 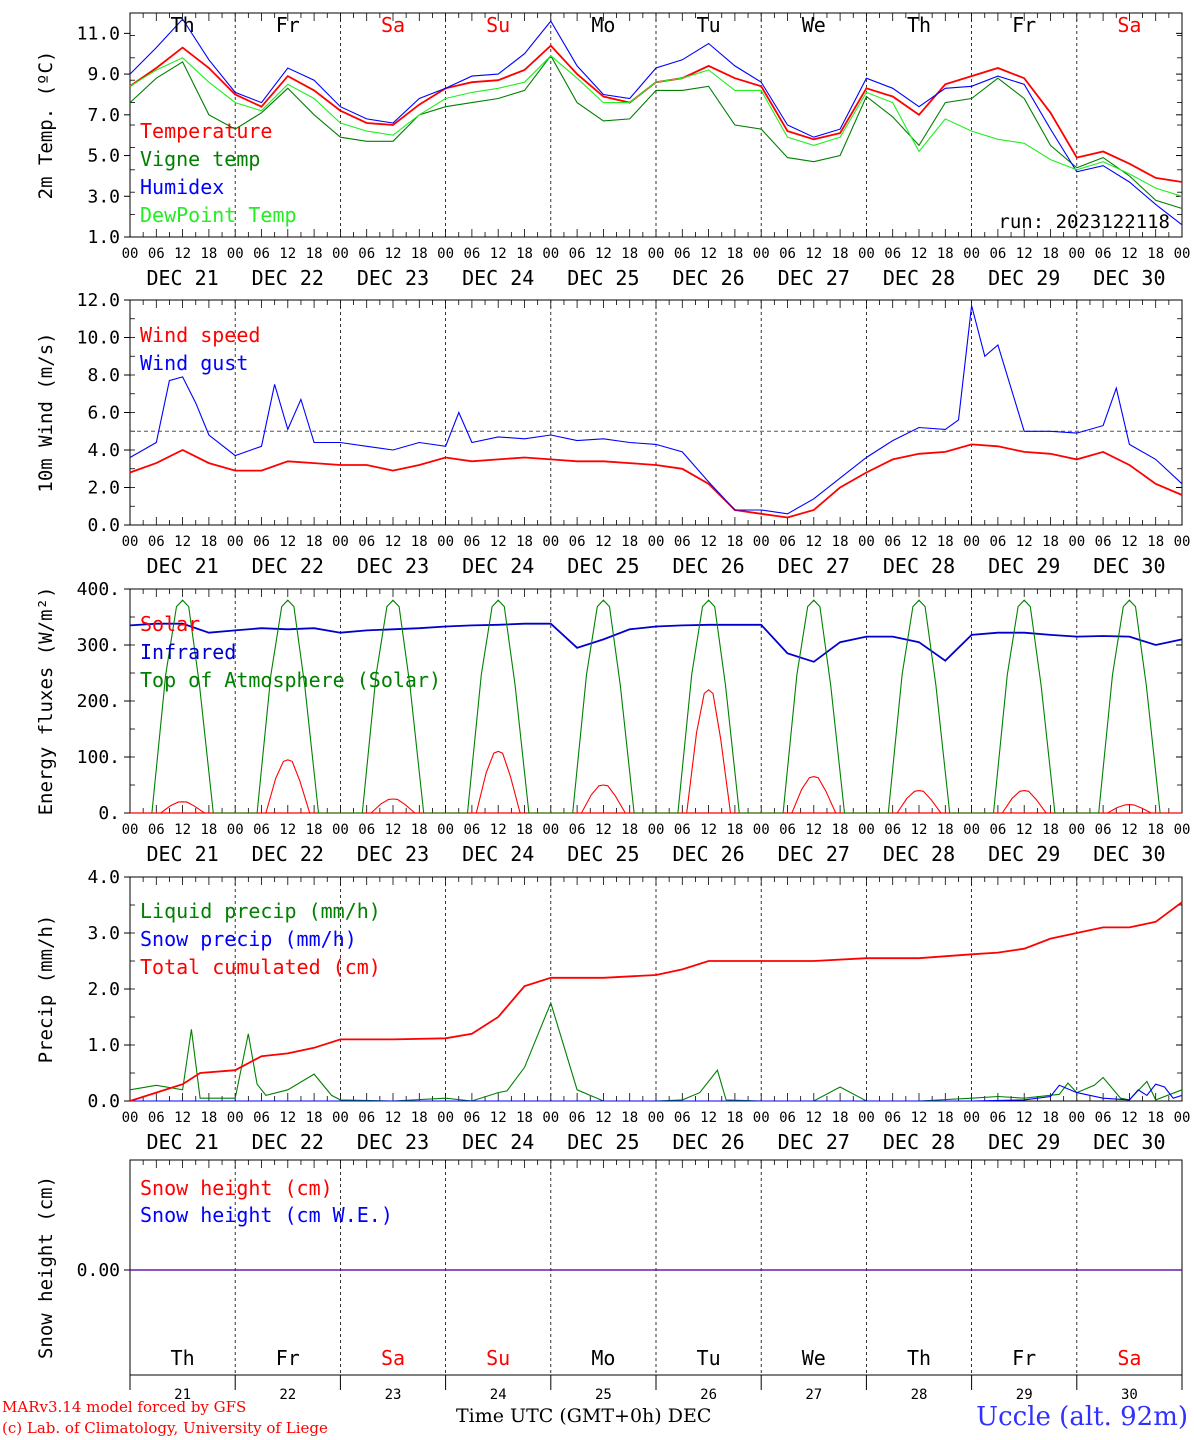 What do you see at coordinates (103, 1101) in the screenshot?
I see `y-tick-label: 0.0` at bounding box center [103, 1101].